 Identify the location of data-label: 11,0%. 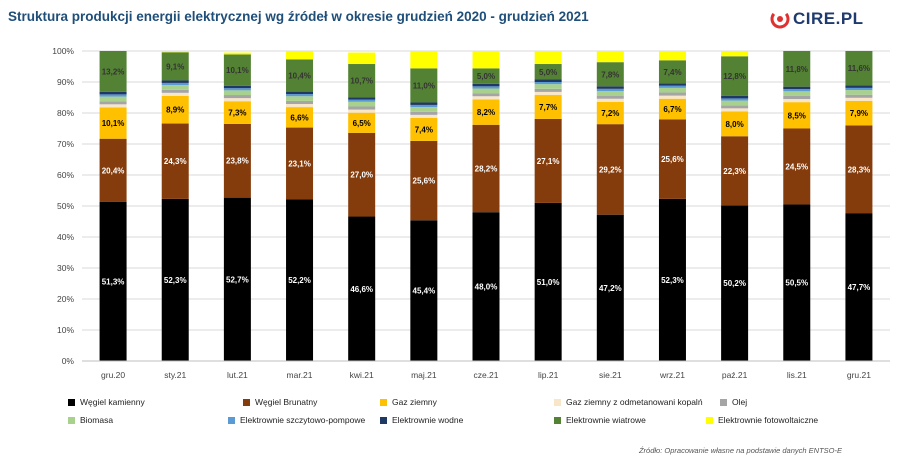
(424, 85).